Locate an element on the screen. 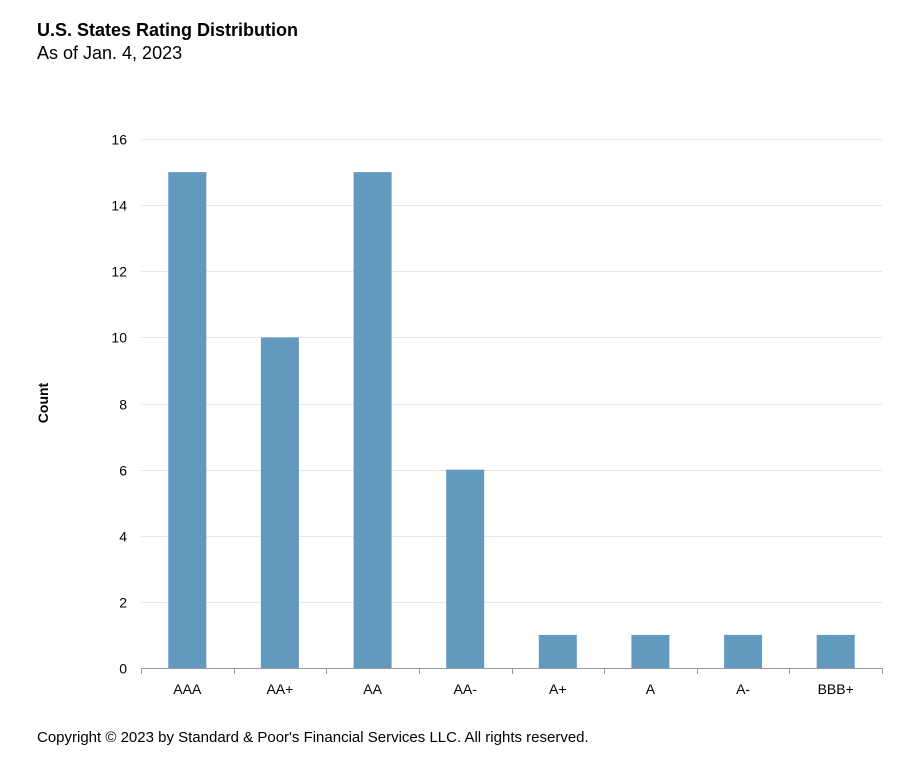 This screenshot has width=922, height=776. x-tick-label: AA- is located at coordinates (466, 689).